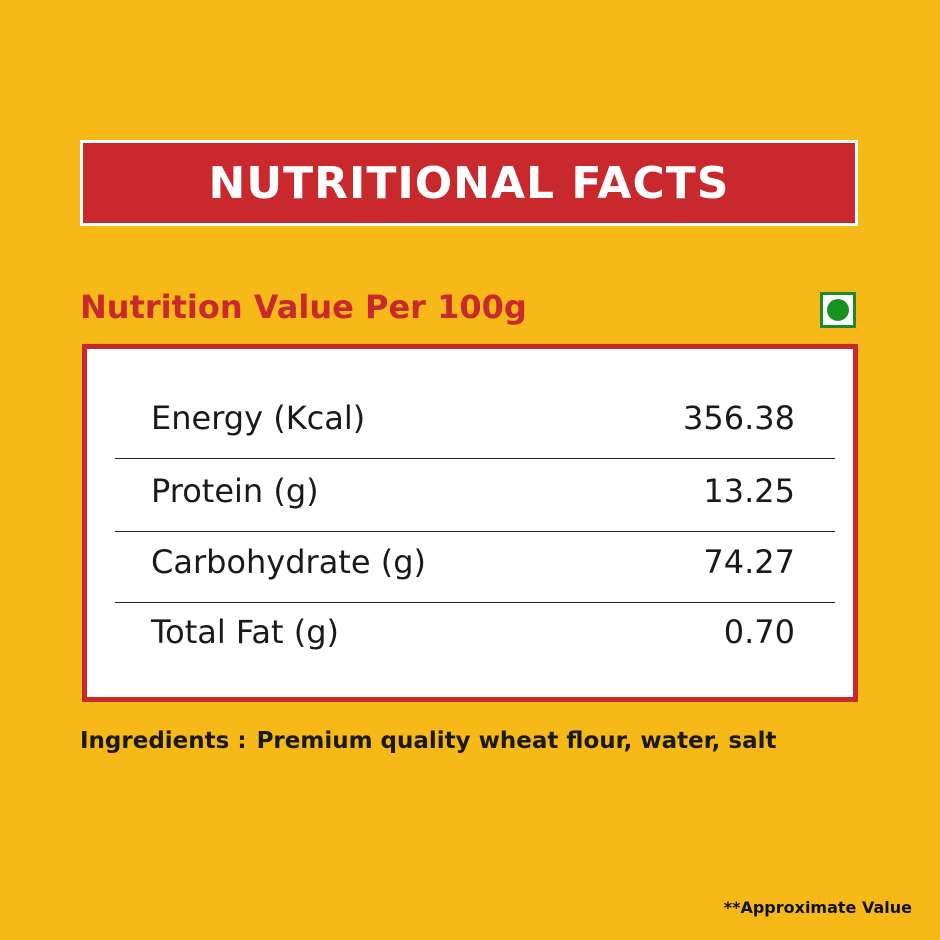 The image size is (940, 940). I want to click on veg-icon, so click(838, 310).